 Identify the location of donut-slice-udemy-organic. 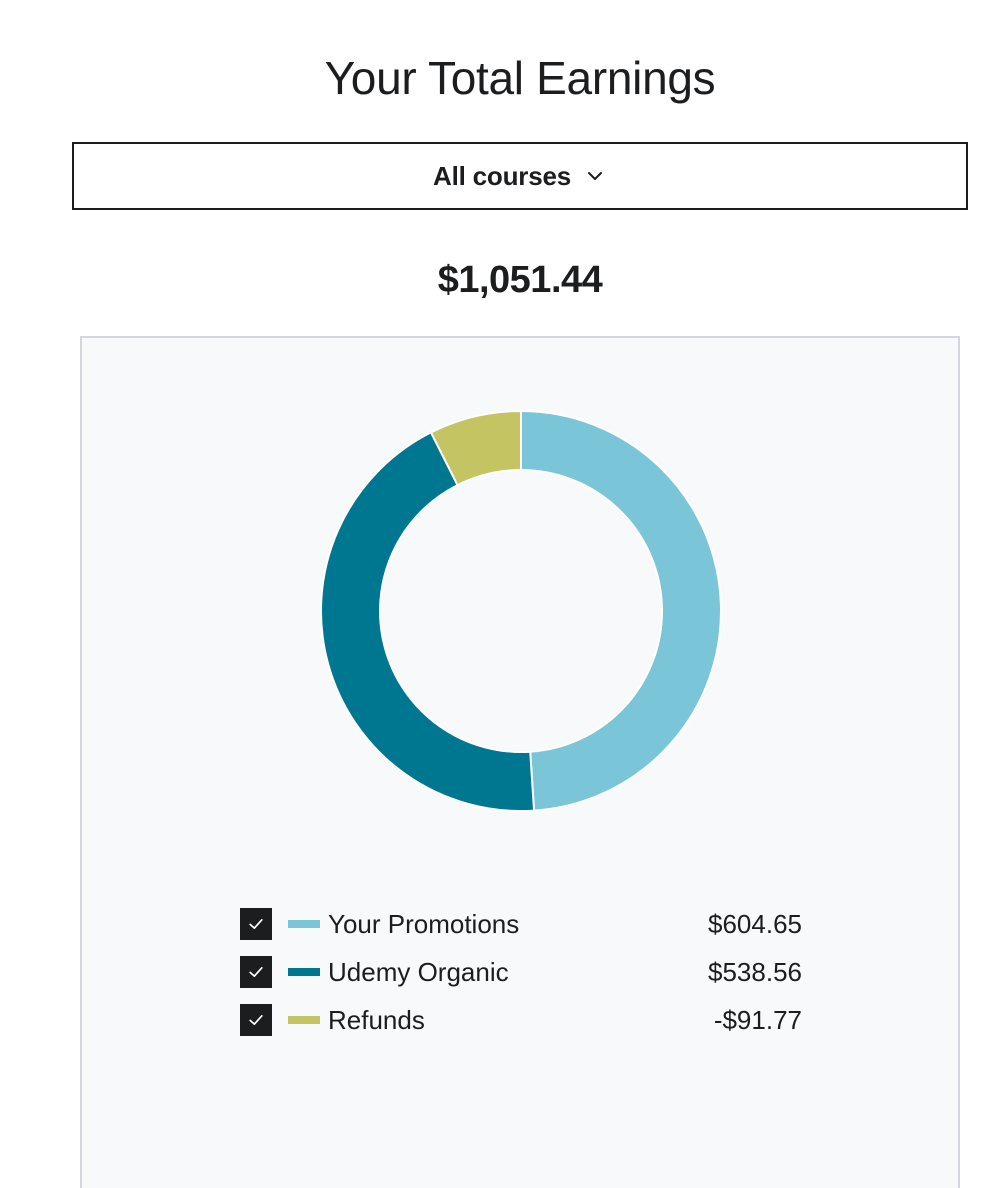
(428, 621).